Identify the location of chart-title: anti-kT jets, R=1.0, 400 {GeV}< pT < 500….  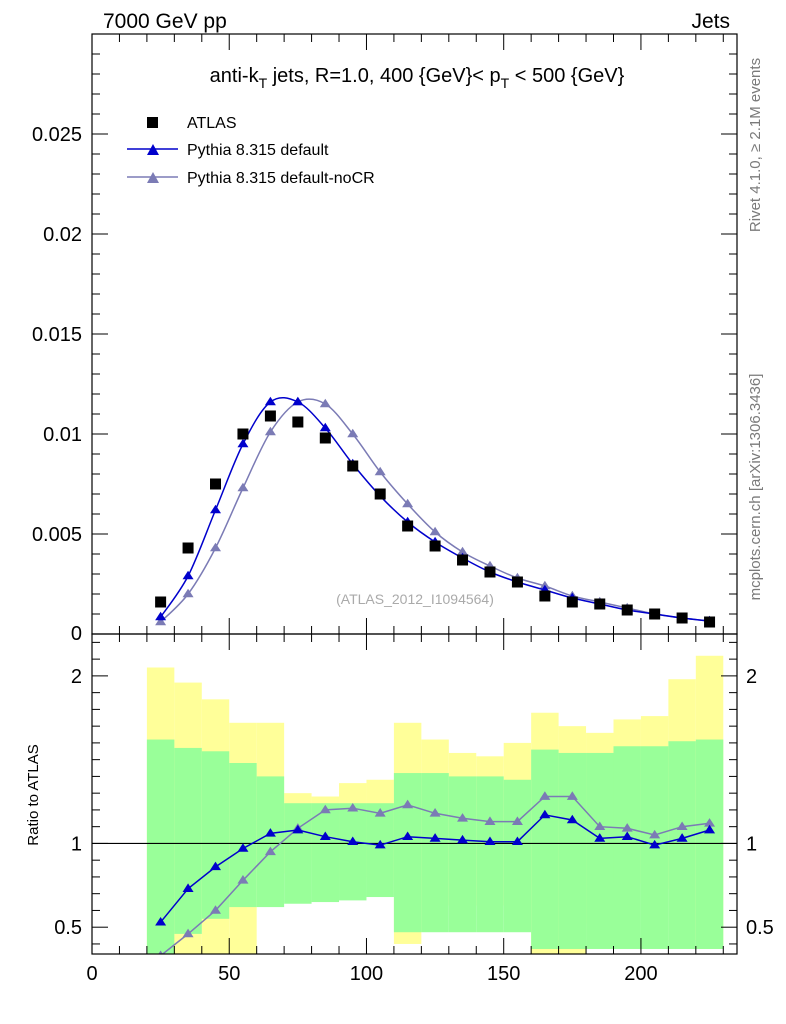
(417, 78).